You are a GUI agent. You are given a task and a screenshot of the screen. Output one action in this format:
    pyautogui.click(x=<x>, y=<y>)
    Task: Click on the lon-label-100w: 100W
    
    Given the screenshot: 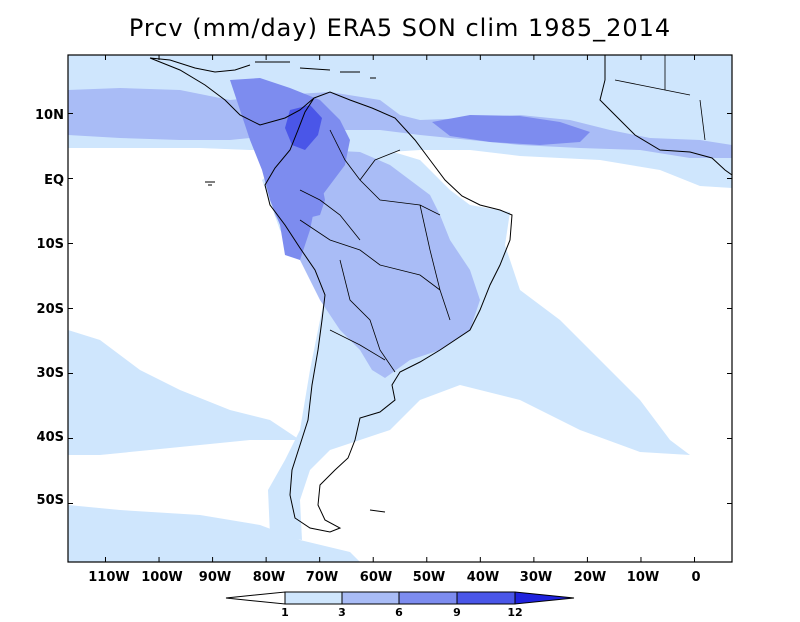 What is the action you would take?
    pyautogui.click(x=162, y=577)
    